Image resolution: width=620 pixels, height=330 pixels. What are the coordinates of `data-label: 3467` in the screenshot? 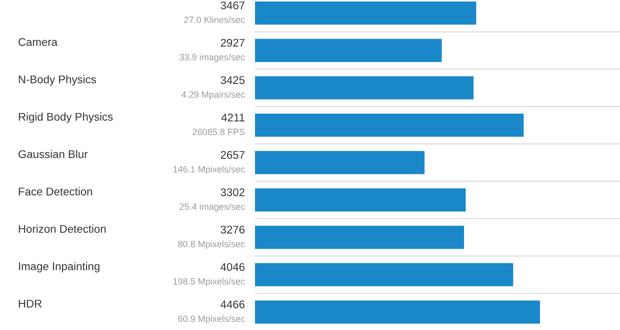 It's located at (232, 5).